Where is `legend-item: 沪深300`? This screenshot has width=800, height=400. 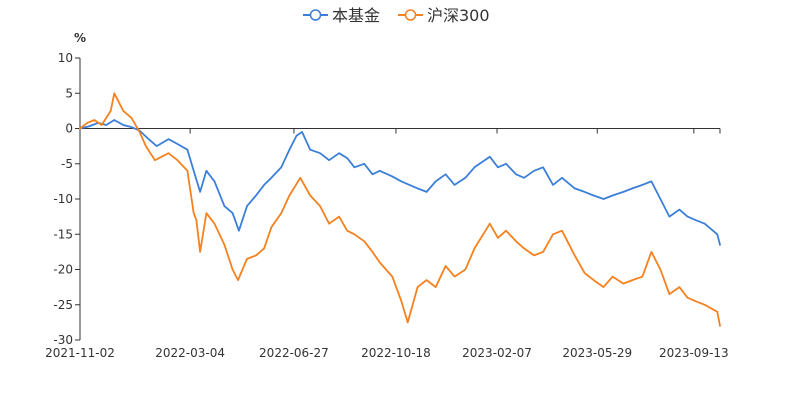
legend-item: 沪深300 is located at coordinates (444, 15).